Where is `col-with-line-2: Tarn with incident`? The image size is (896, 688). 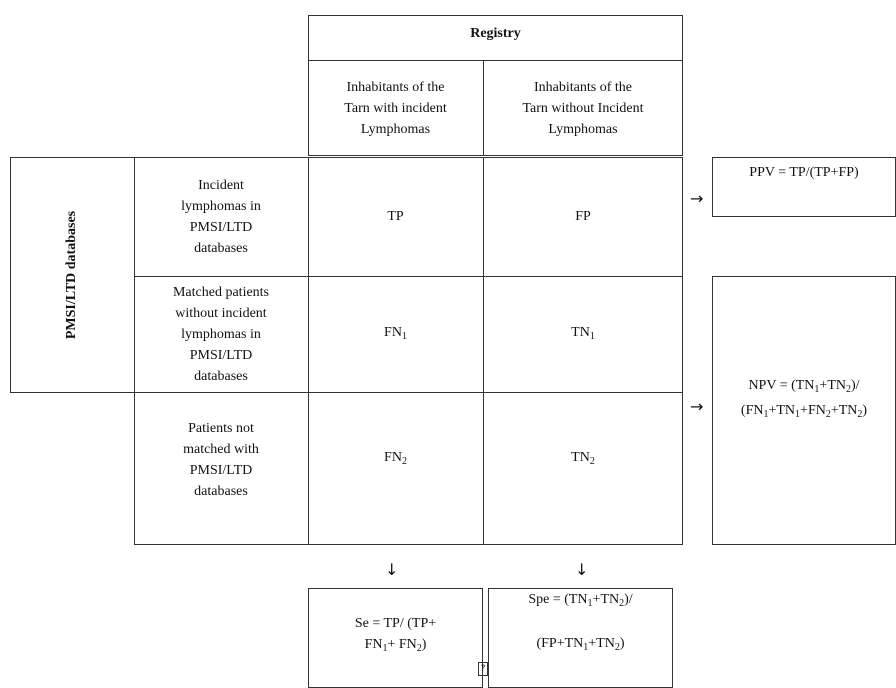
col-with-line-2: Tarn with incident is located at coordinates (395, 108).